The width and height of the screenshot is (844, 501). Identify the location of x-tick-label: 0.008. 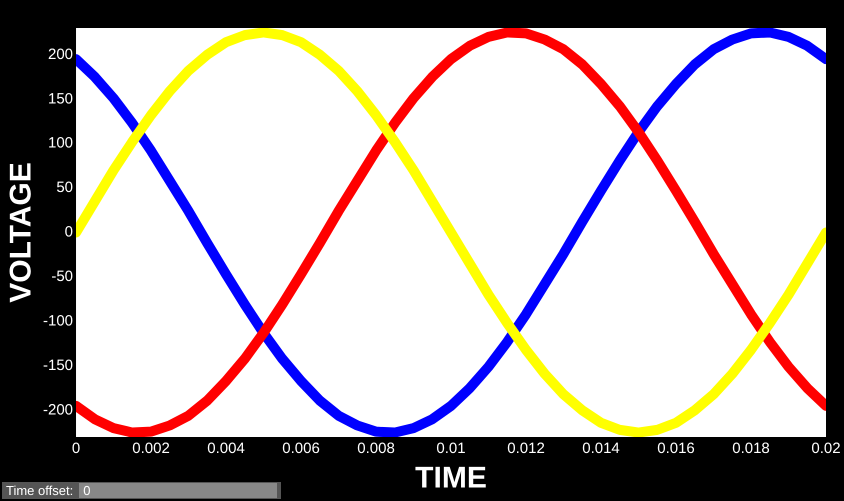
(376, 449).